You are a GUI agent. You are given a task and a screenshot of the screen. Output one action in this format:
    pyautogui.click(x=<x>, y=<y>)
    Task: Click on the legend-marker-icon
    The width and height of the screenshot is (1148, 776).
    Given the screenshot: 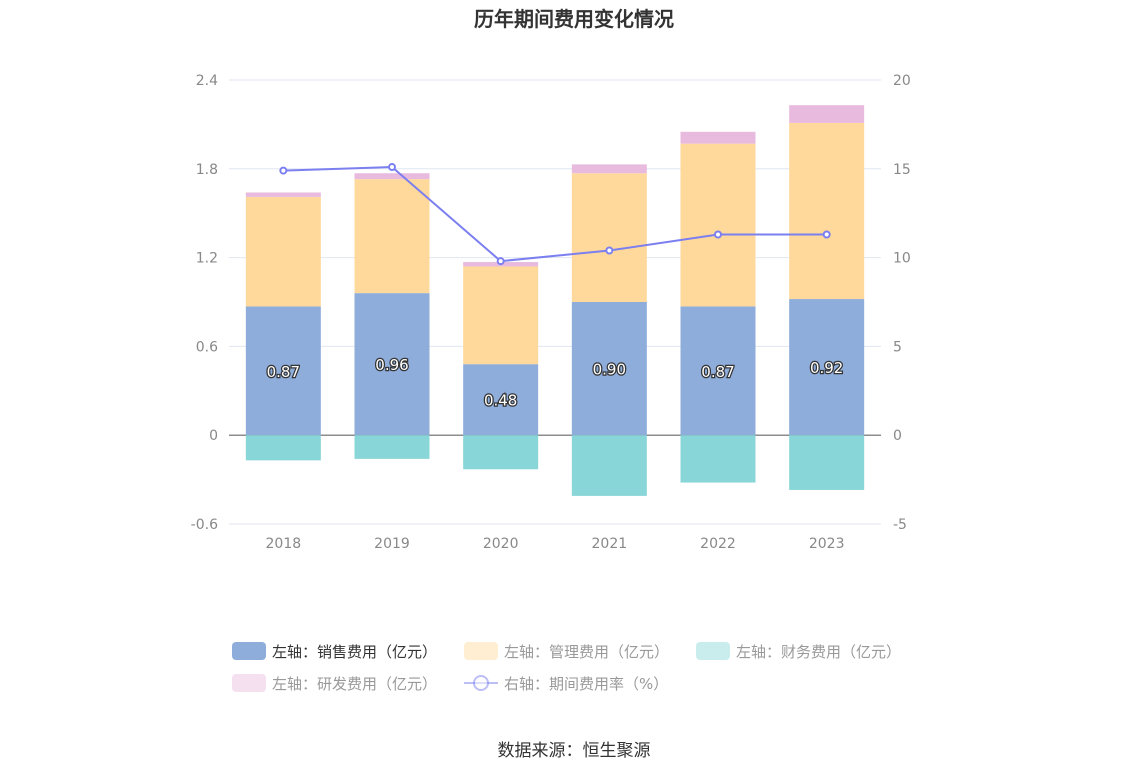 What is the action you would take?
    pyautogui.click(x=481, y=683)
    